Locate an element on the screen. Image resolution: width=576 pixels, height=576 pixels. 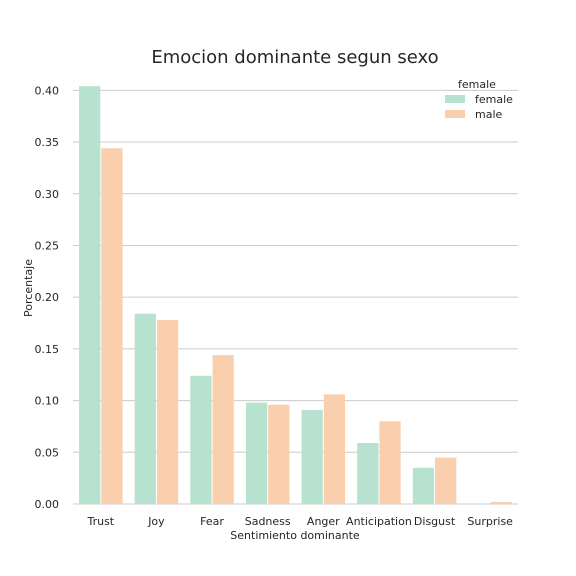
bar-male-surprise is located at coordinates (501, 502).